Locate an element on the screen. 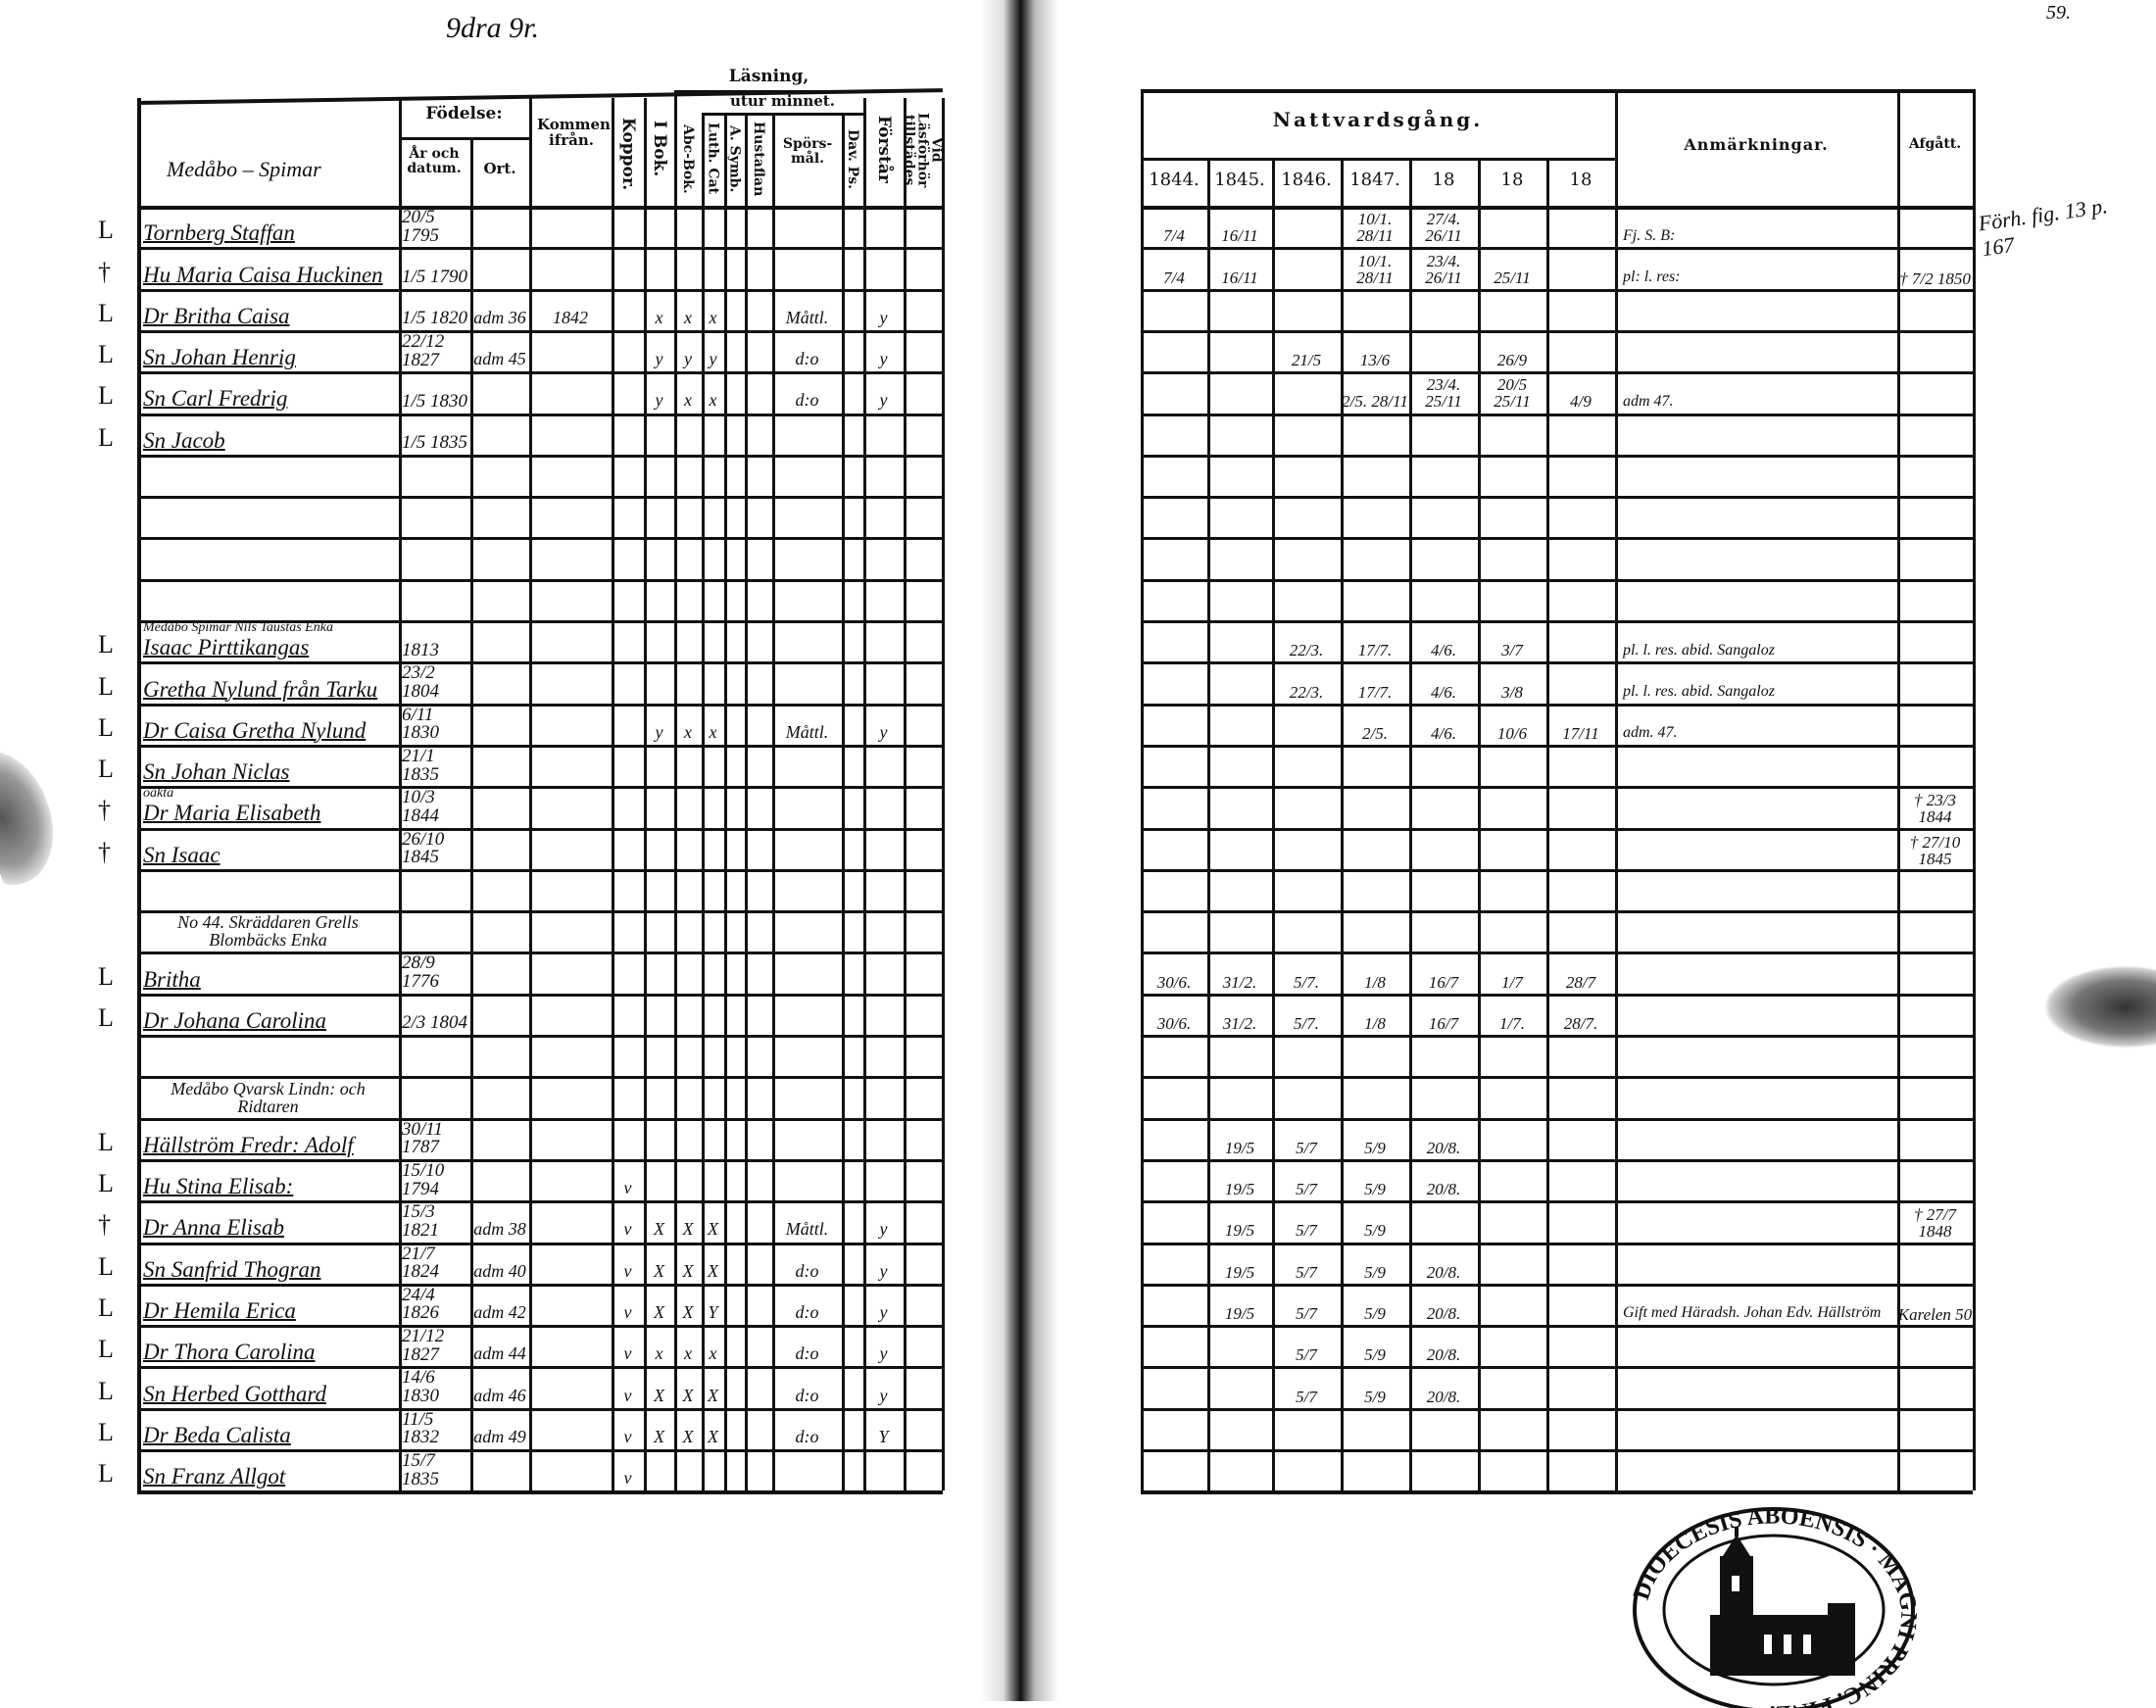 Image resolution: width=2156 pixels, height=1708 pixels. communion-date: 2/5. is located at coordinates (1375, 733).